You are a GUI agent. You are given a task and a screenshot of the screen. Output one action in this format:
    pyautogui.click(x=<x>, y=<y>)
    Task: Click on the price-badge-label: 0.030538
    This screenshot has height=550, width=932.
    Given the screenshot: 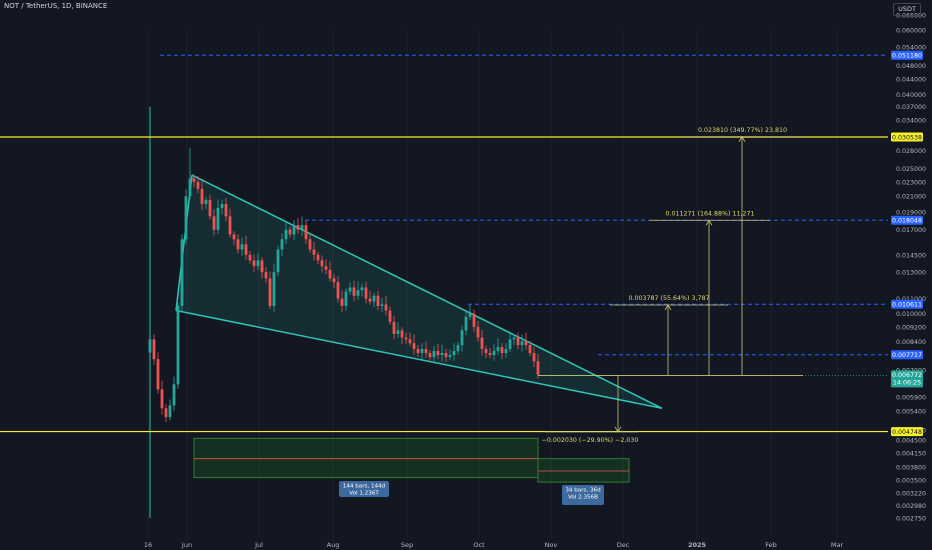 What is the action you would take?
    pyautogui.click(x=907, y=137)
    